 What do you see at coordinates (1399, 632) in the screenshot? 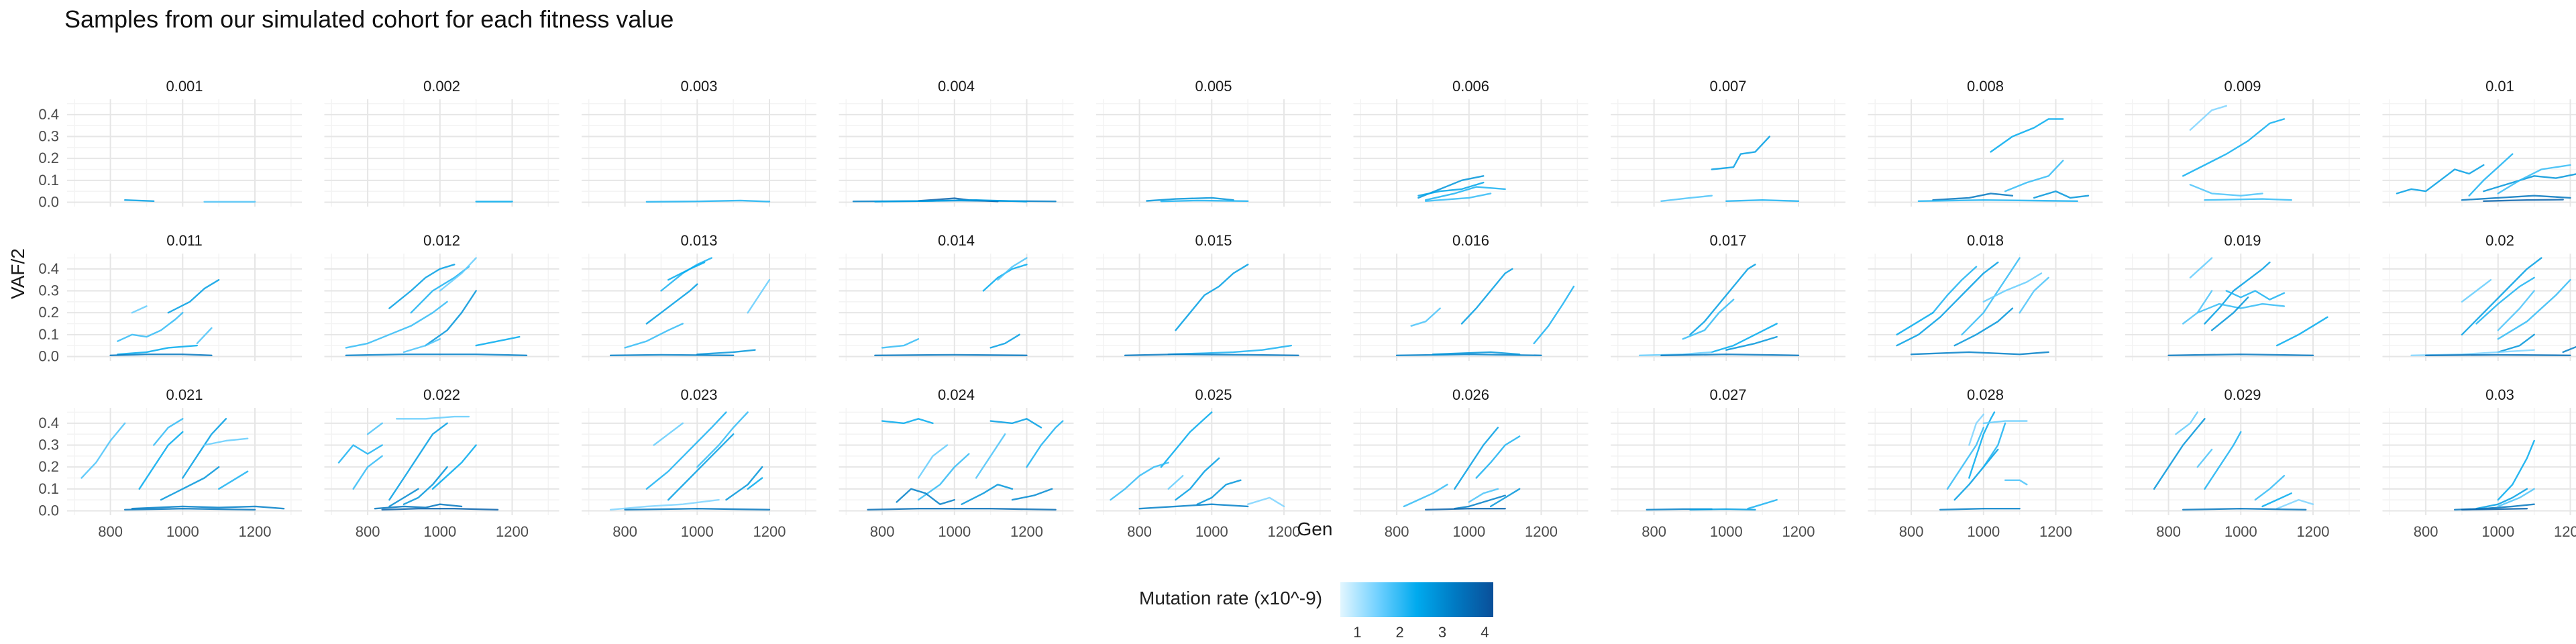
I see `legend-tick-label: 2` at bounding box center [1399, 632].